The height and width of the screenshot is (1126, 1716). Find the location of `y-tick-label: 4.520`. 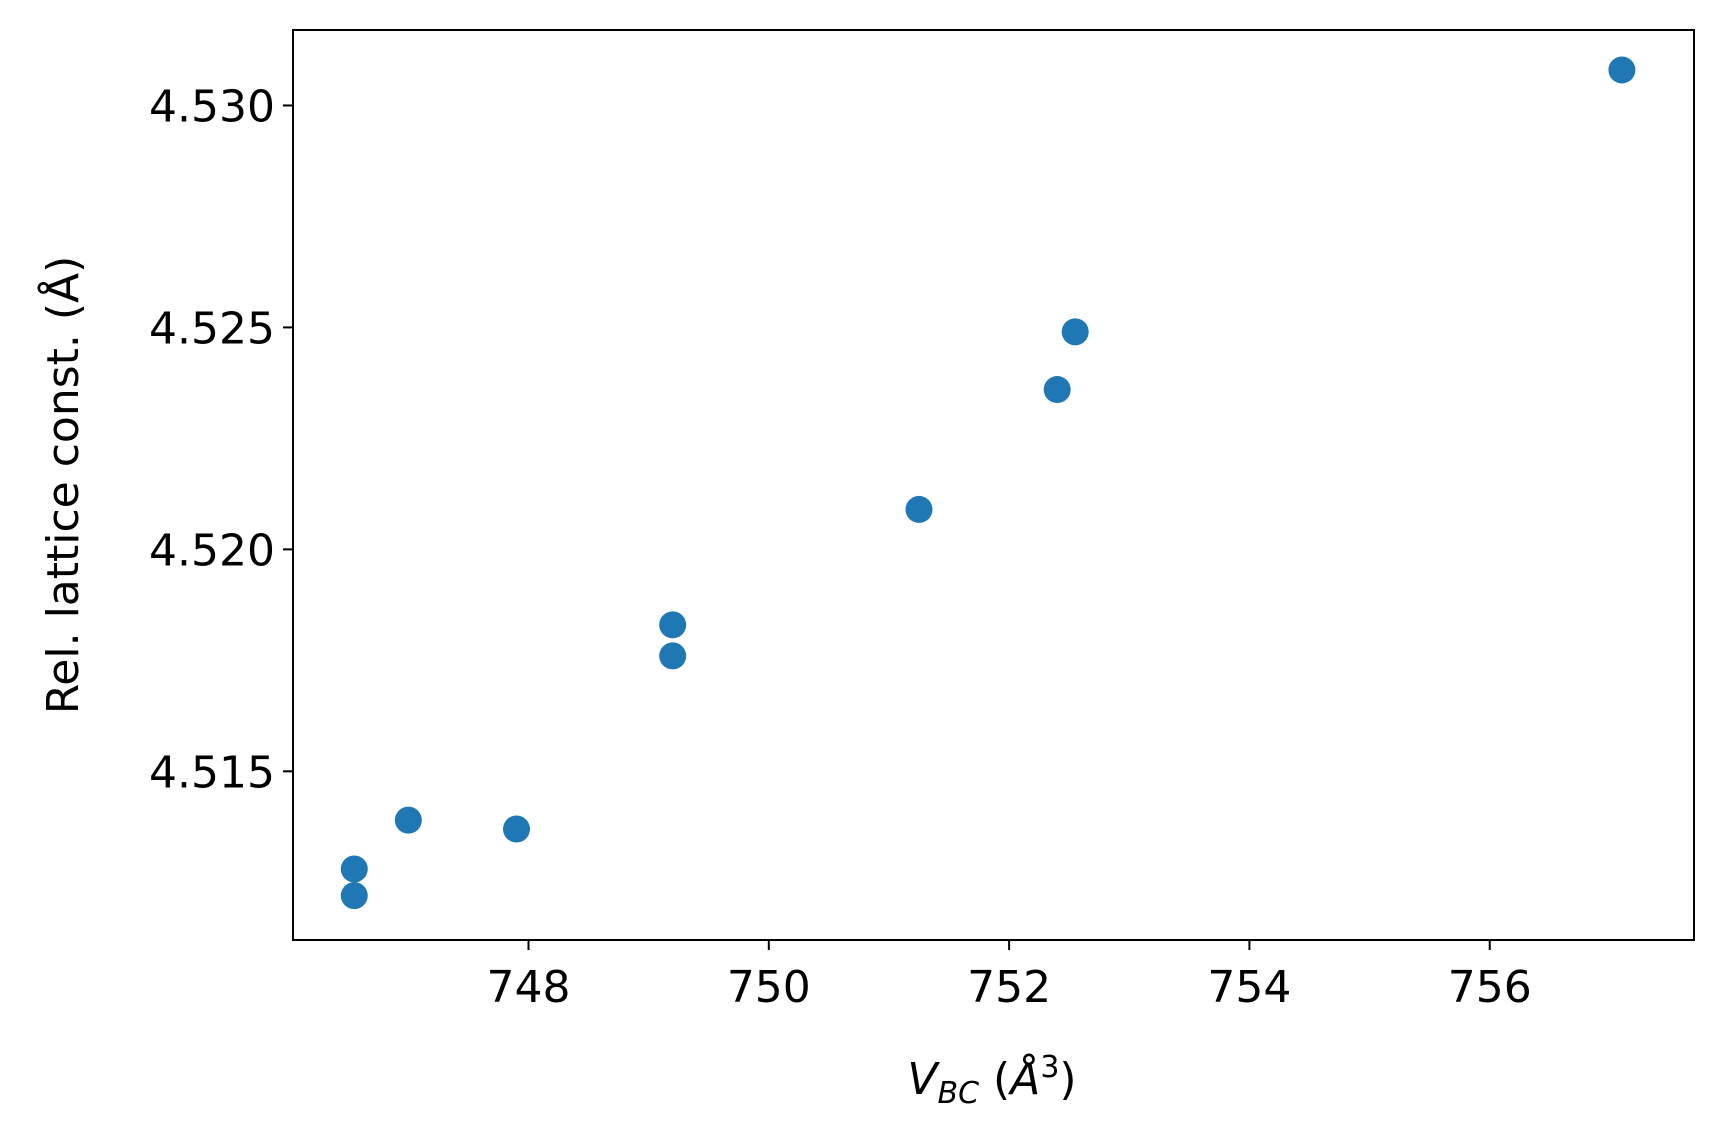

y-tick-label: 4.520 is located at coordinates (212, 550).